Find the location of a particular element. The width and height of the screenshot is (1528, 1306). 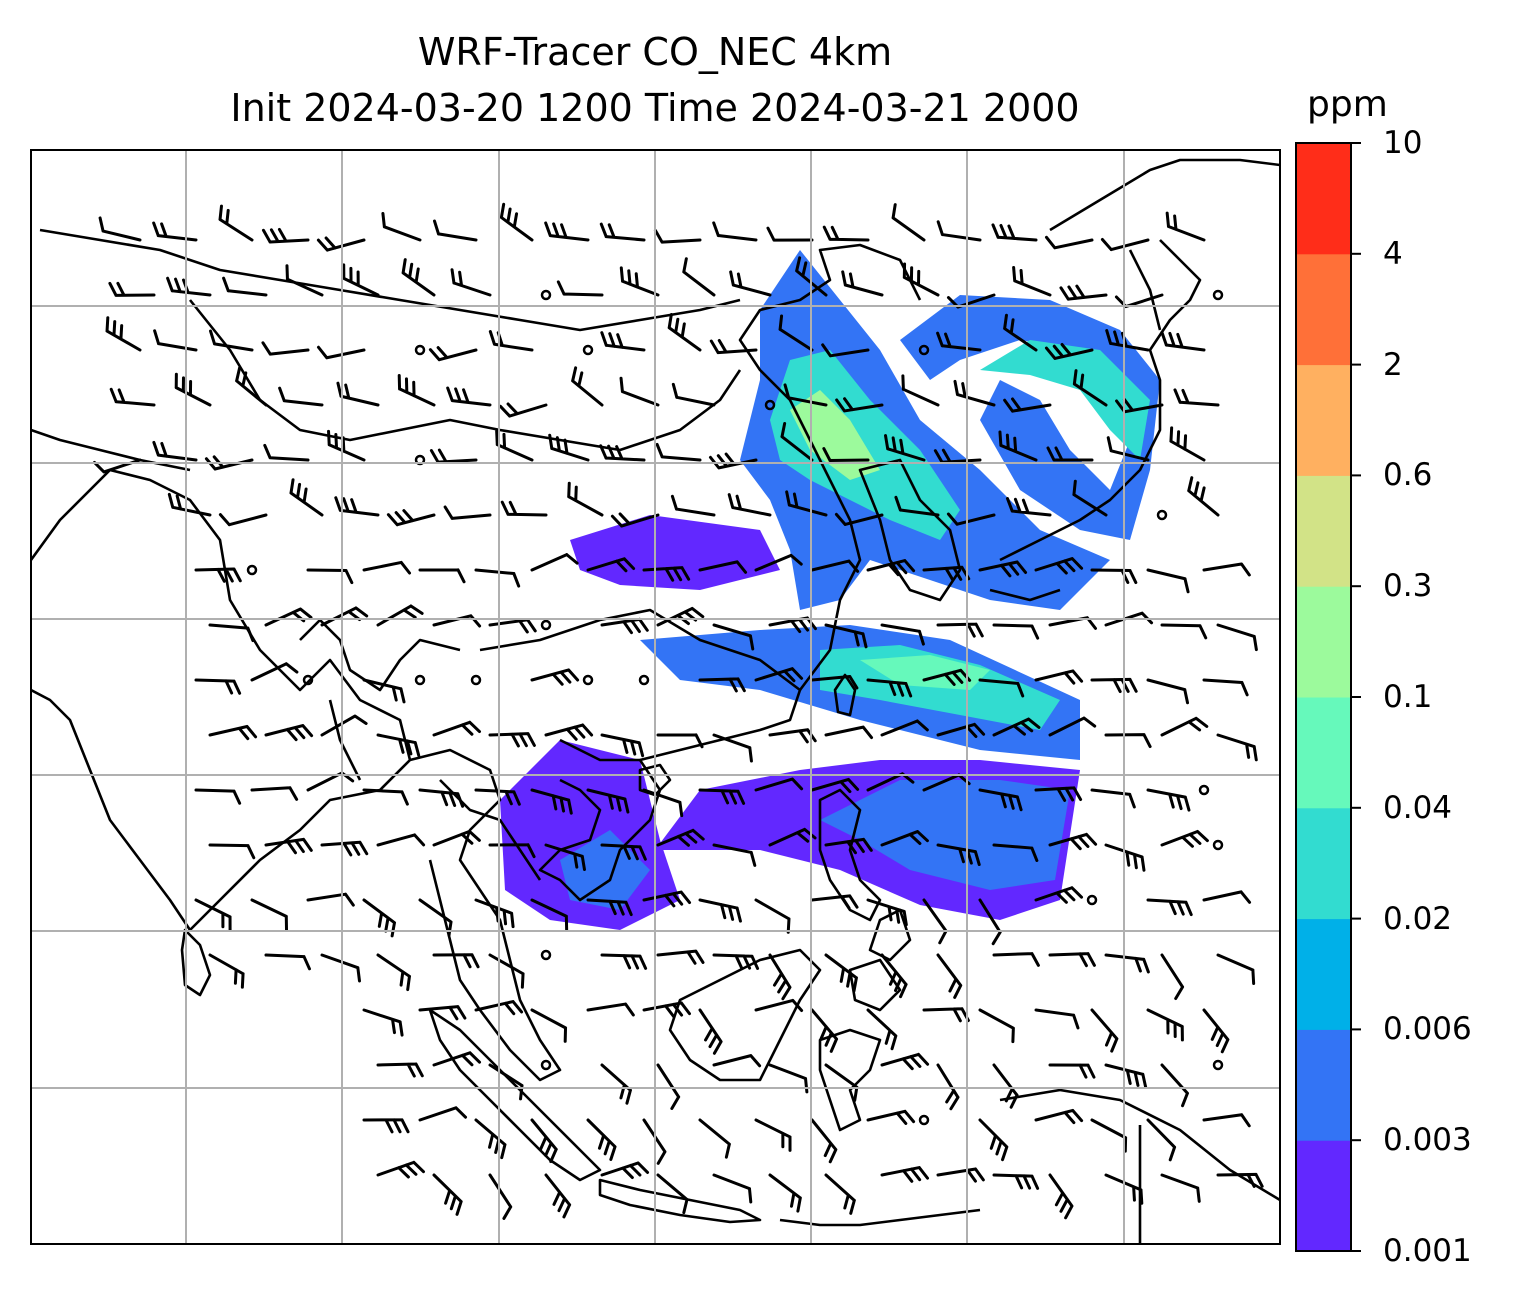

colorbar-tick-label: 4 is located at coordinates (1393, 253).